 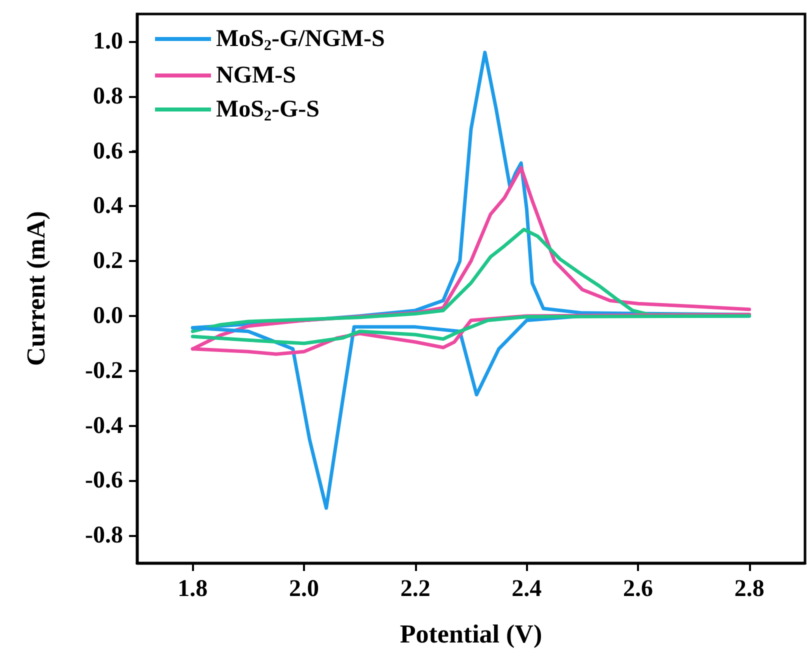 What do you see at coordinates (749, 589) in the screenshot?
I see `x-tick-label: 2.8` at bounding box center [749, 589].